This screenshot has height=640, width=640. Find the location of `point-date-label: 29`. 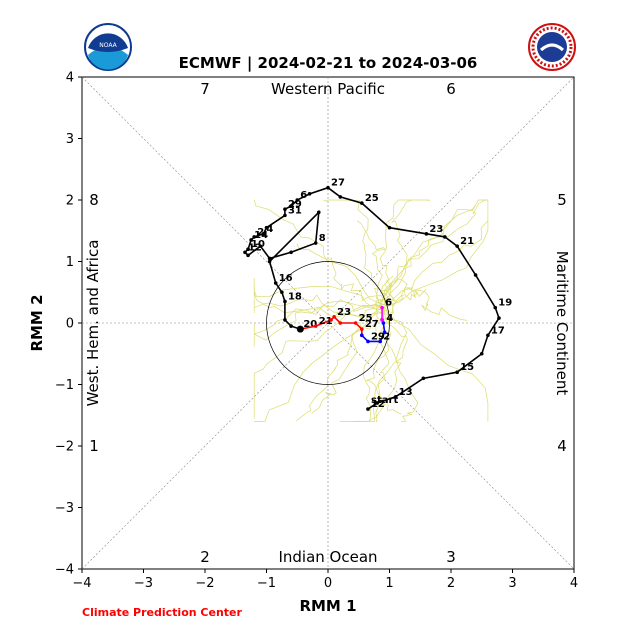

point-date-label: 29 is located at coordinates (295, 204).